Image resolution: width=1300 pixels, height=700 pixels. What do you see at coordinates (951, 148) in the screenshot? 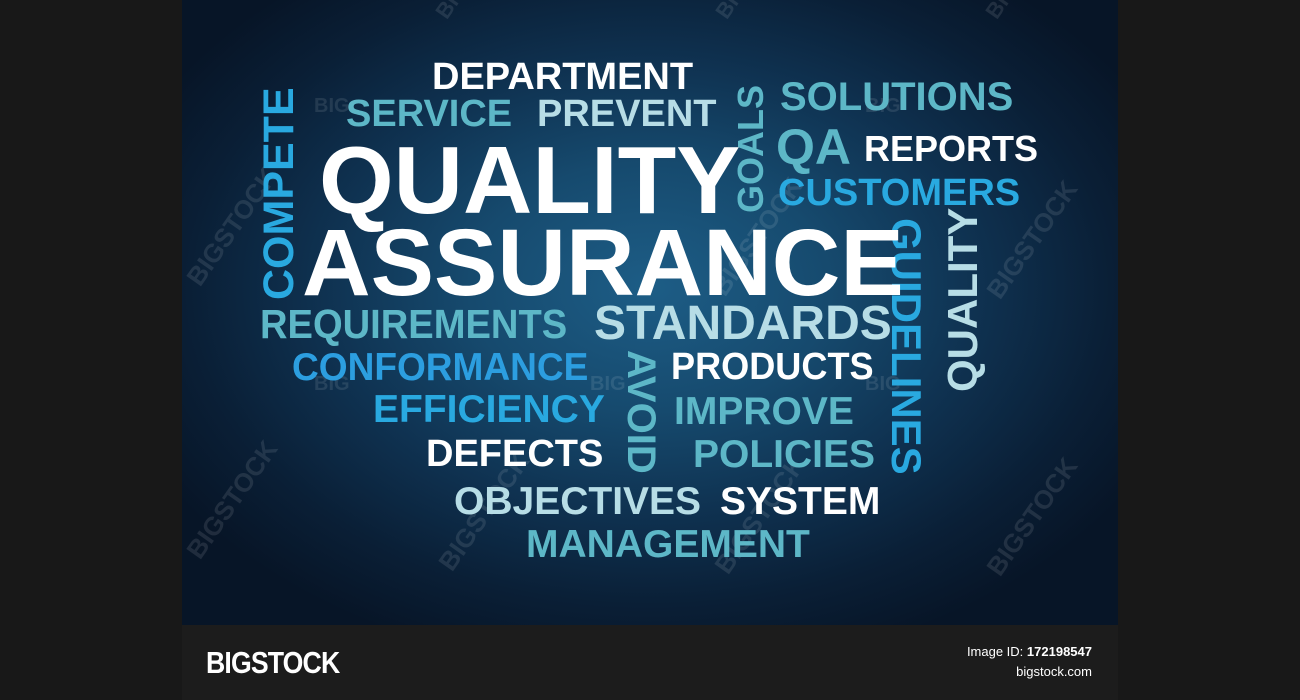
I see `word-reports: REPORTS` at bounding box center [951, 148].